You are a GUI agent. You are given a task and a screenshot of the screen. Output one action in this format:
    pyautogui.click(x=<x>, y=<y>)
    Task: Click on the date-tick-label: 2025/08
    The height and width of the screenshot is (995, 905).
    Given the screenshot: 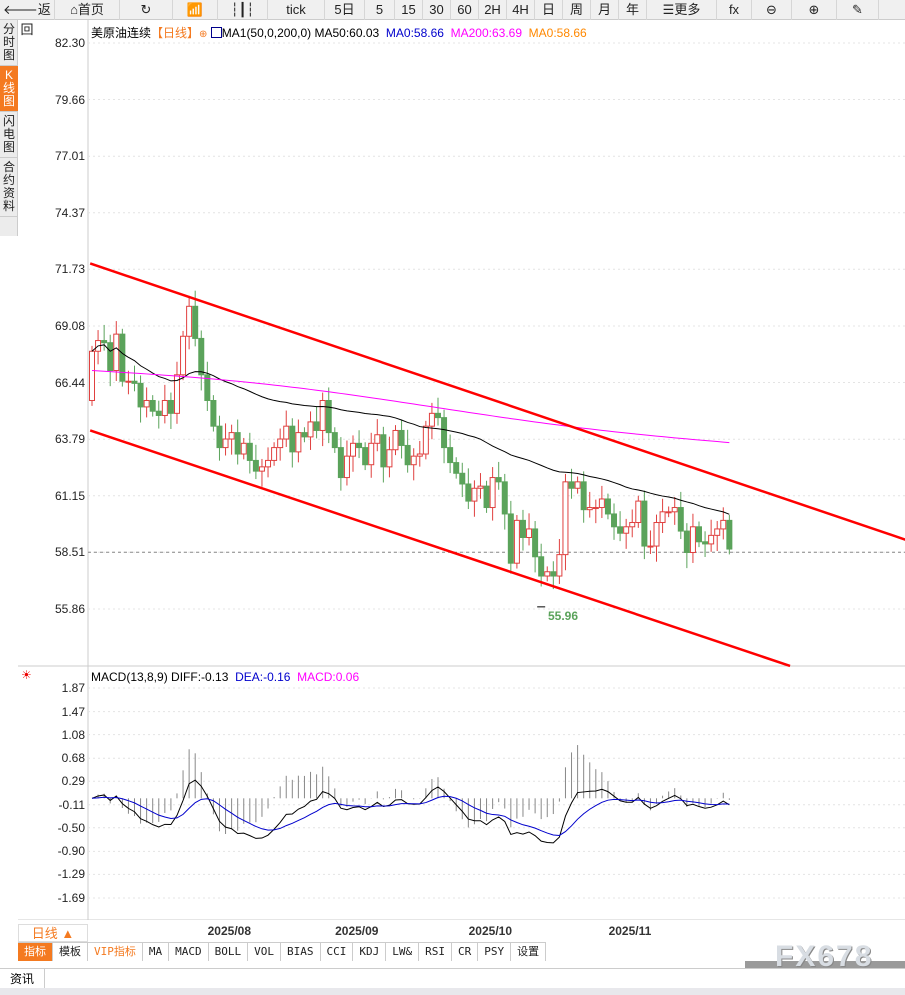 What is the action you would take?
    pyautogui.click(x=229, y=931)
    